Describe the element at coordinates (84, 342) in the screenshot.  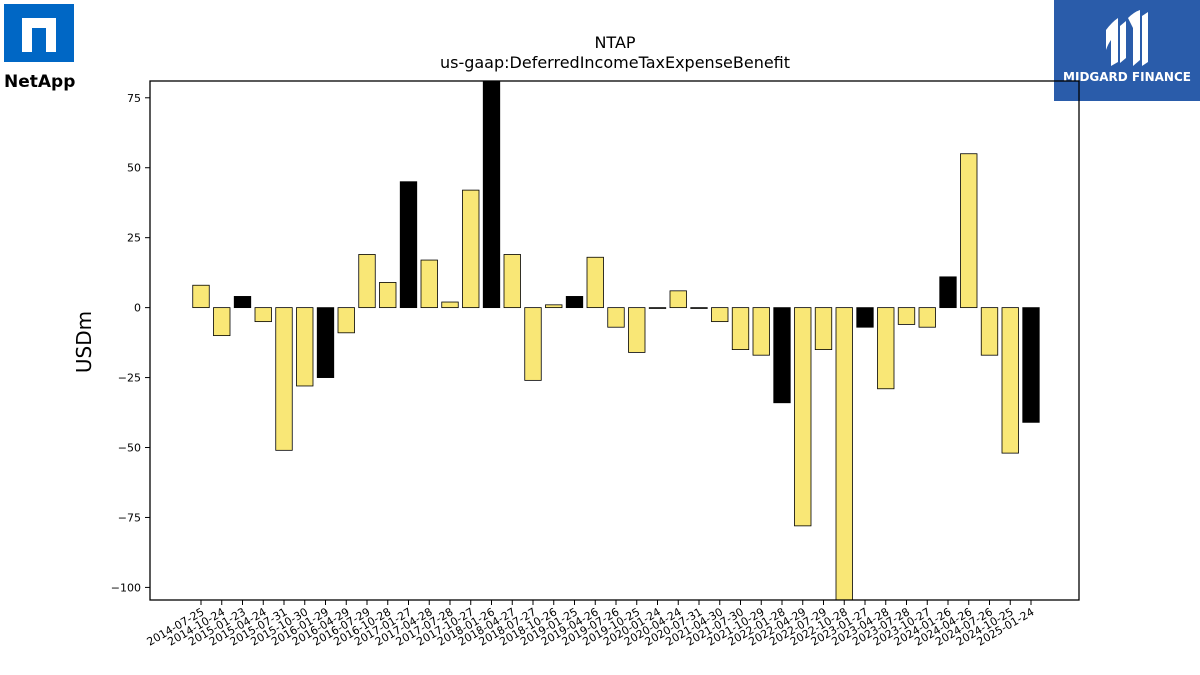
I see `y-axis-label: USDm` at that location.